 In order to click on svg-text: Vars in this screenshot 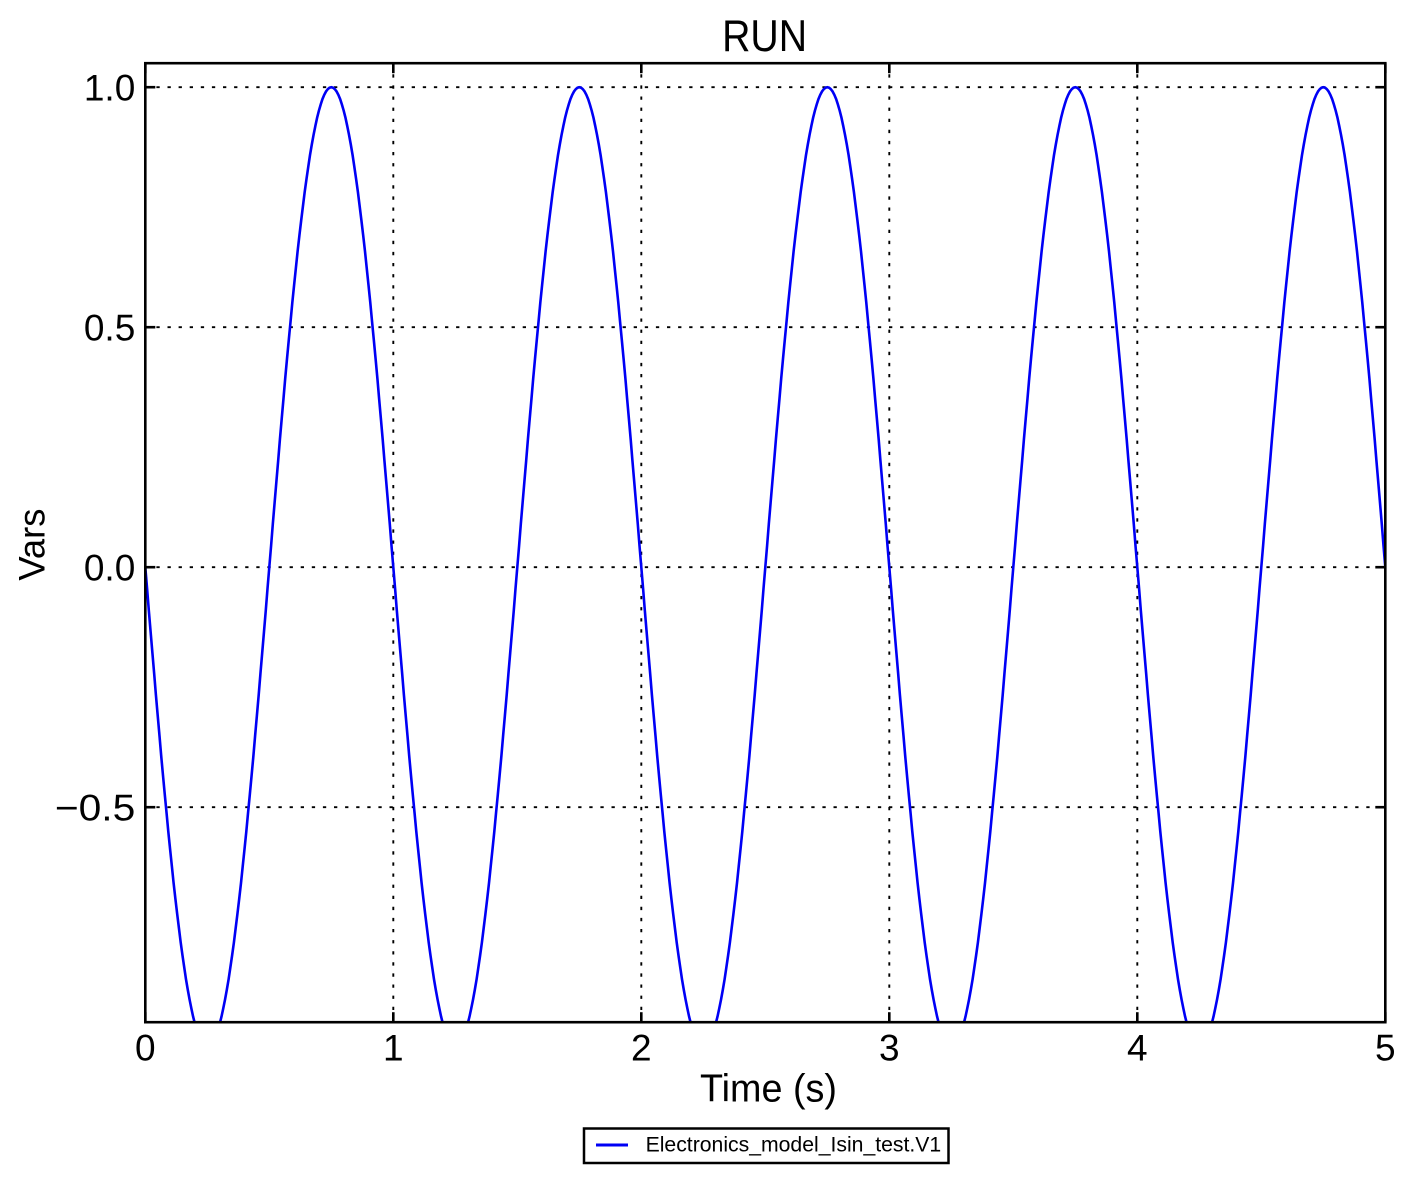, I will do `click(31, 545)`.